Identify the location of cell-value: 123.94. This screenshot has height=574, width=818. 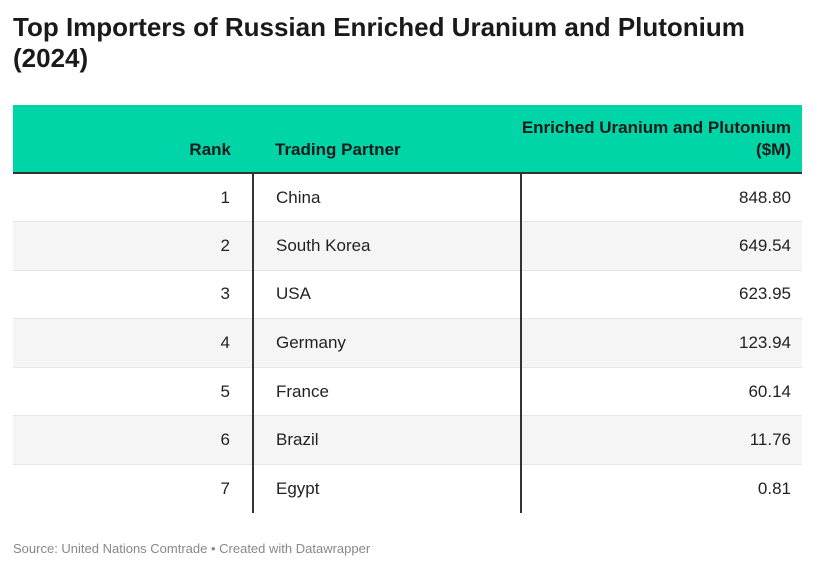
(661, 343).